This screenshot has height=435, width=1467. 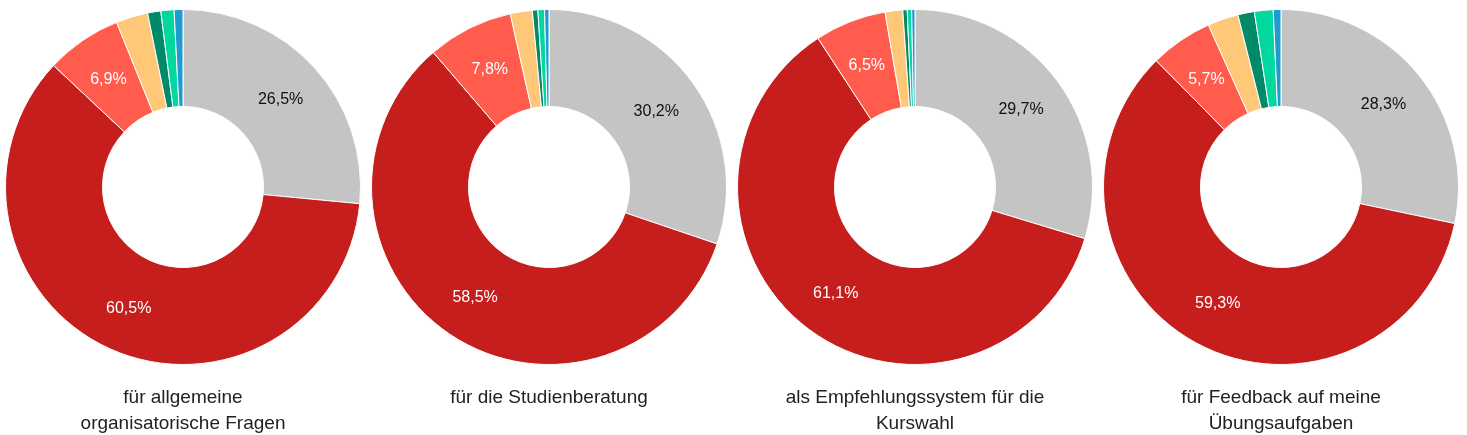 I want to click on data-label: 6,9%, so click(x=108, y=78).